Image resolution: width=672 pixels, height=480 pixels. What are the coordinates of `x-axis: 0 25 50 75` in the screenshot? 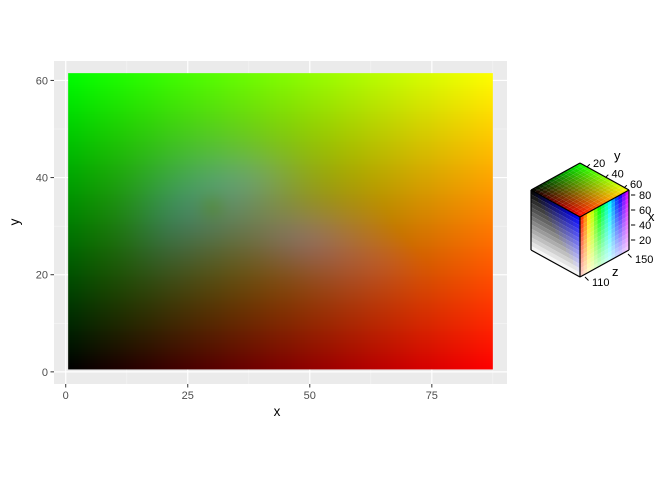 It's located at (250, 393).